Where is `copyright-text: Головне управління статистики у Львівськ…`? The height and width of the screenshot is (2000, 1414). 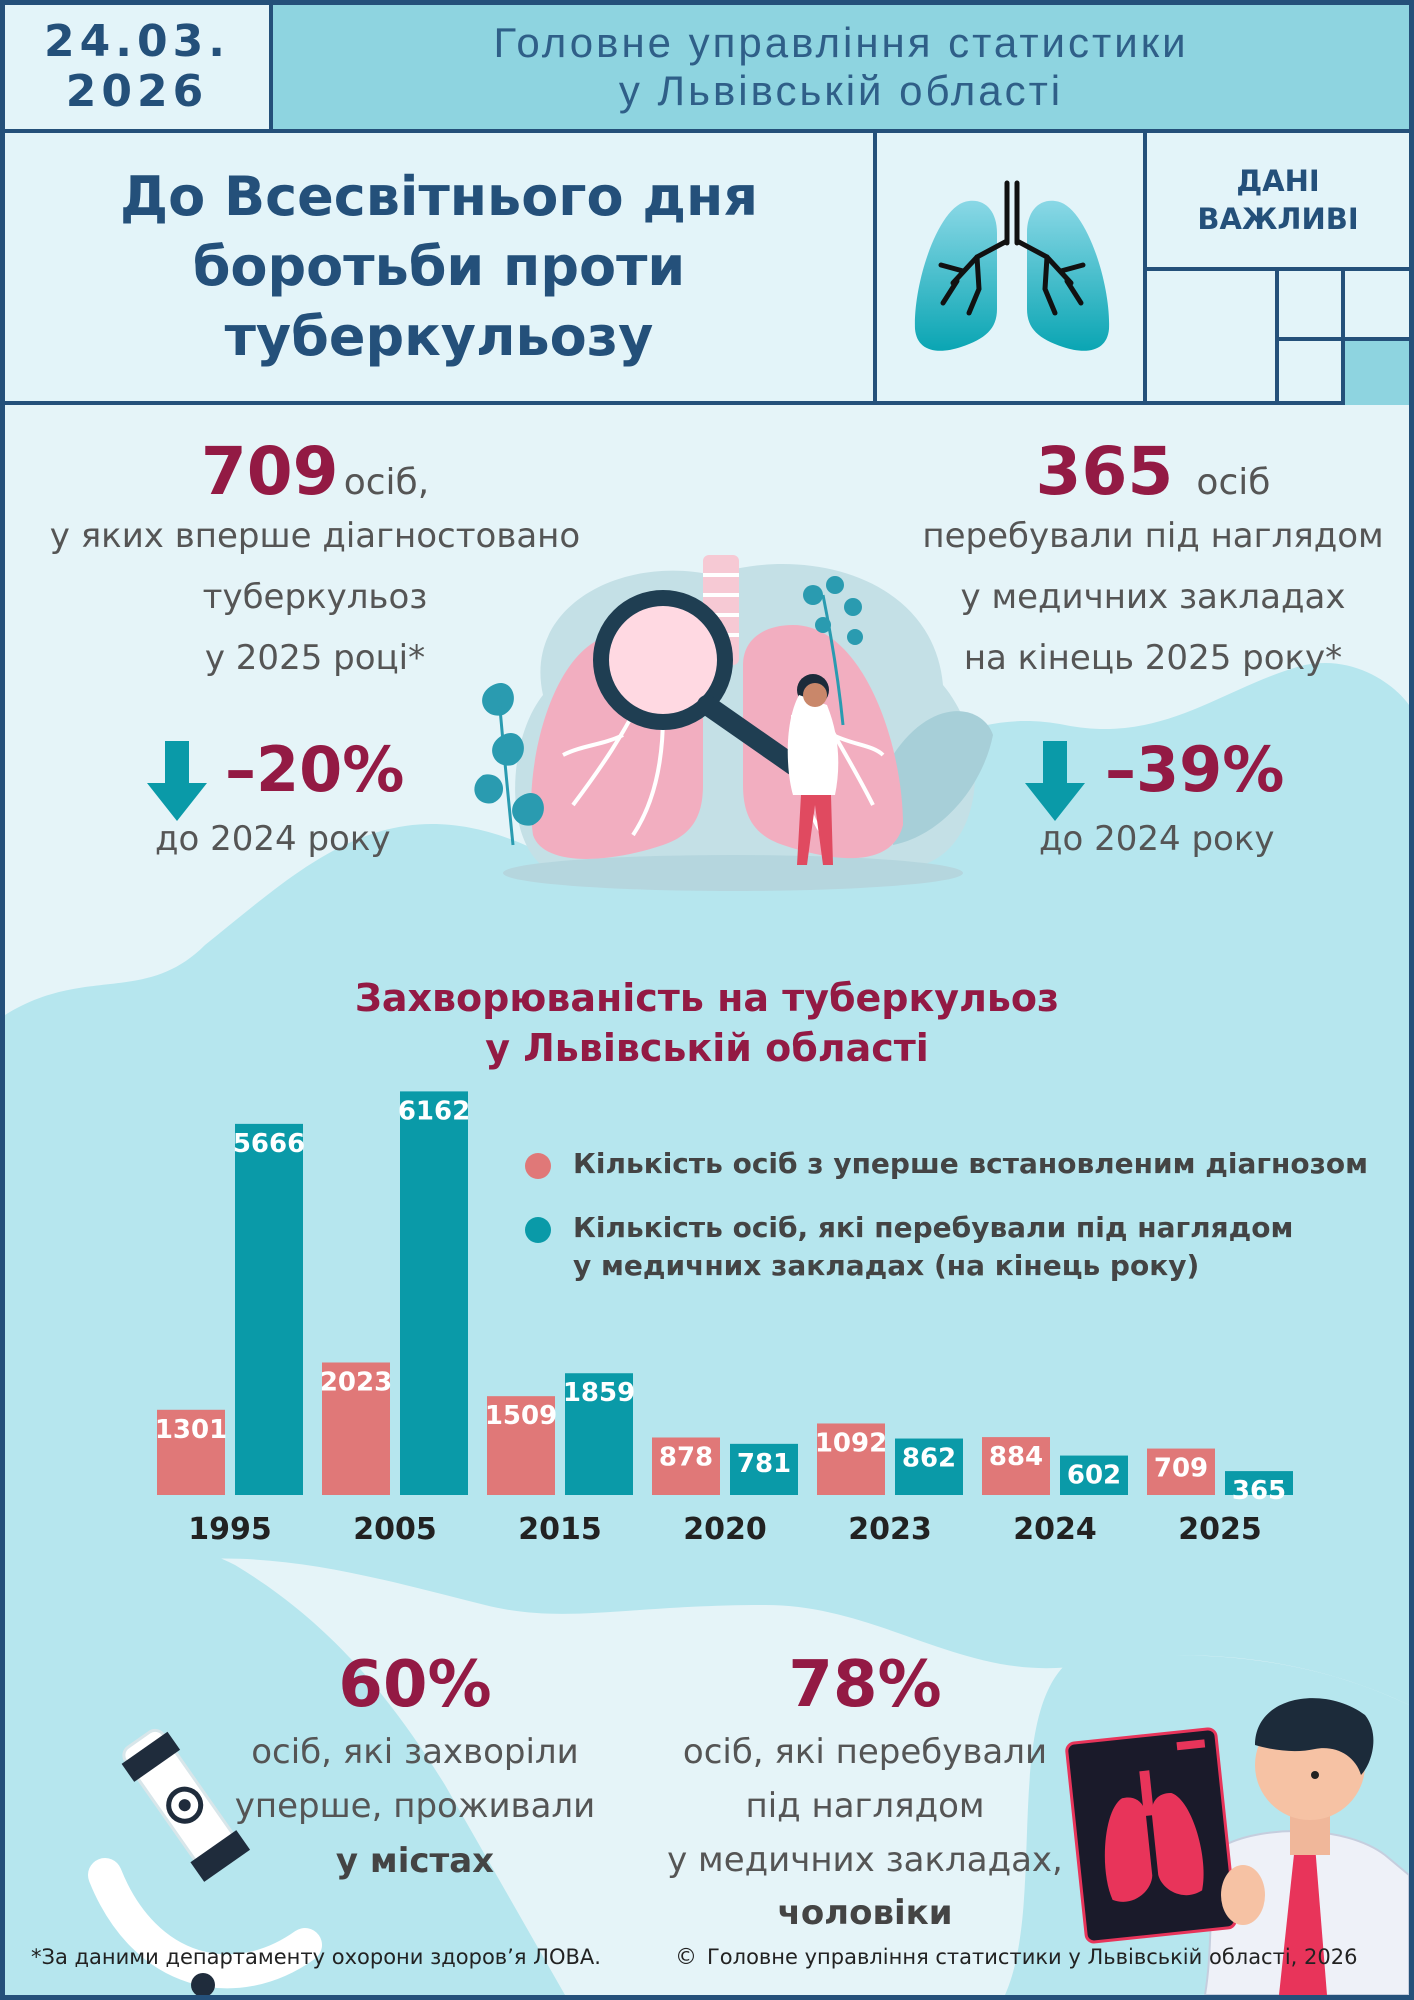 copyright-text: Головне управління статистики у Львівськ… is located at coordinates (1032, 1957).